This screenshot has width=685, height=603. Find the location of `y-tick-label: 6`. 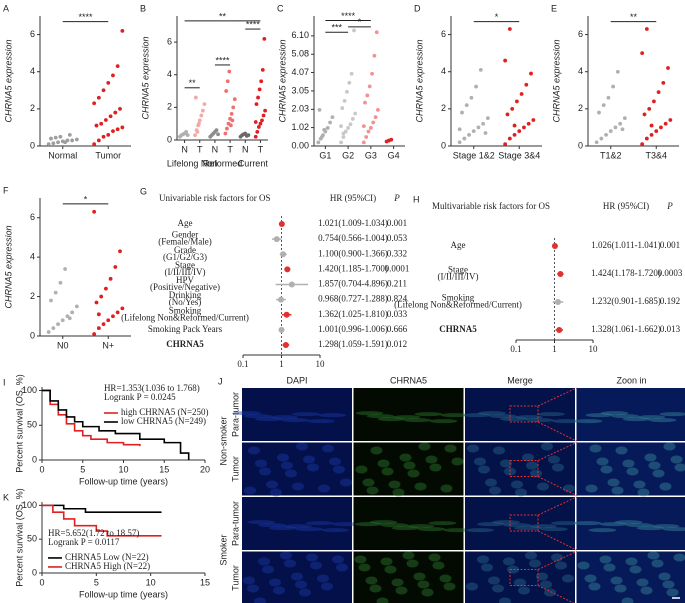

y-tick-label: 6 is located at coordinates (169, 41).